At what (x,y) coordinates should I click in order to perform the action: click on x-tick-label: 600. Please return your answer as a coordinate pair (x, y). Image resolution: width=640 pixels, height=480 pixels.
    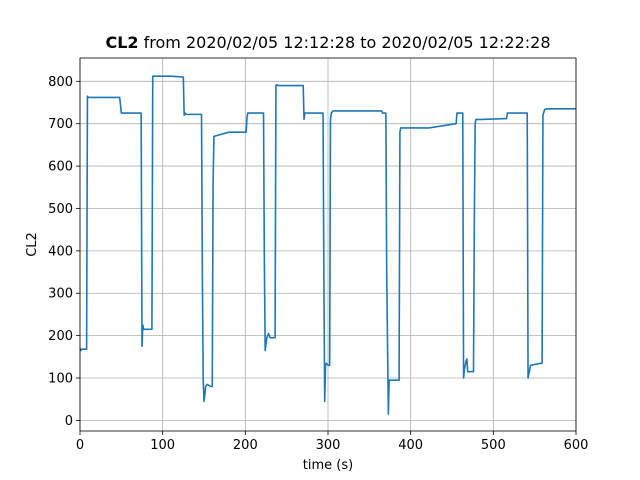
    Looking at the image, I should click on (576, 445).